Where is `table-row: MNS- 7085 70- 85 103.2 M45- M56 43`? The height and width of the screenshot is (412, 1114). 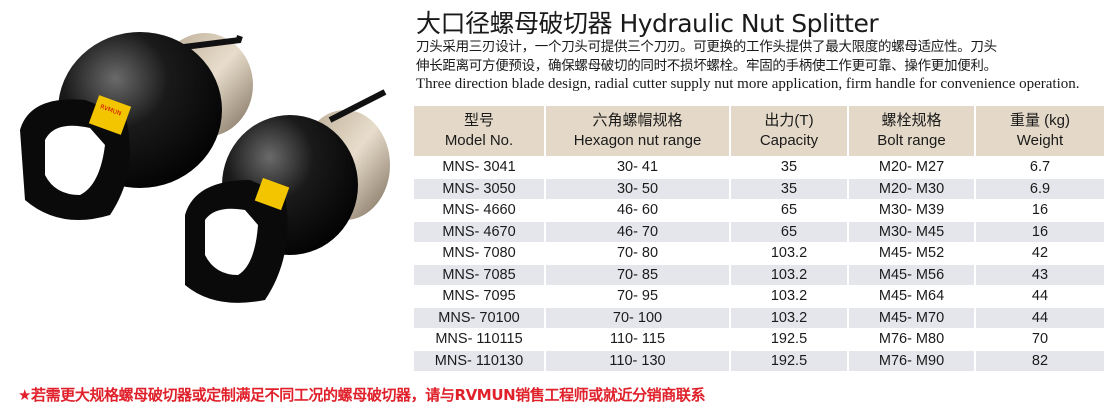
table-row: MNS- 7085 70- 85 103.2 M45- M56 43 is located at coordinates (759, 274).